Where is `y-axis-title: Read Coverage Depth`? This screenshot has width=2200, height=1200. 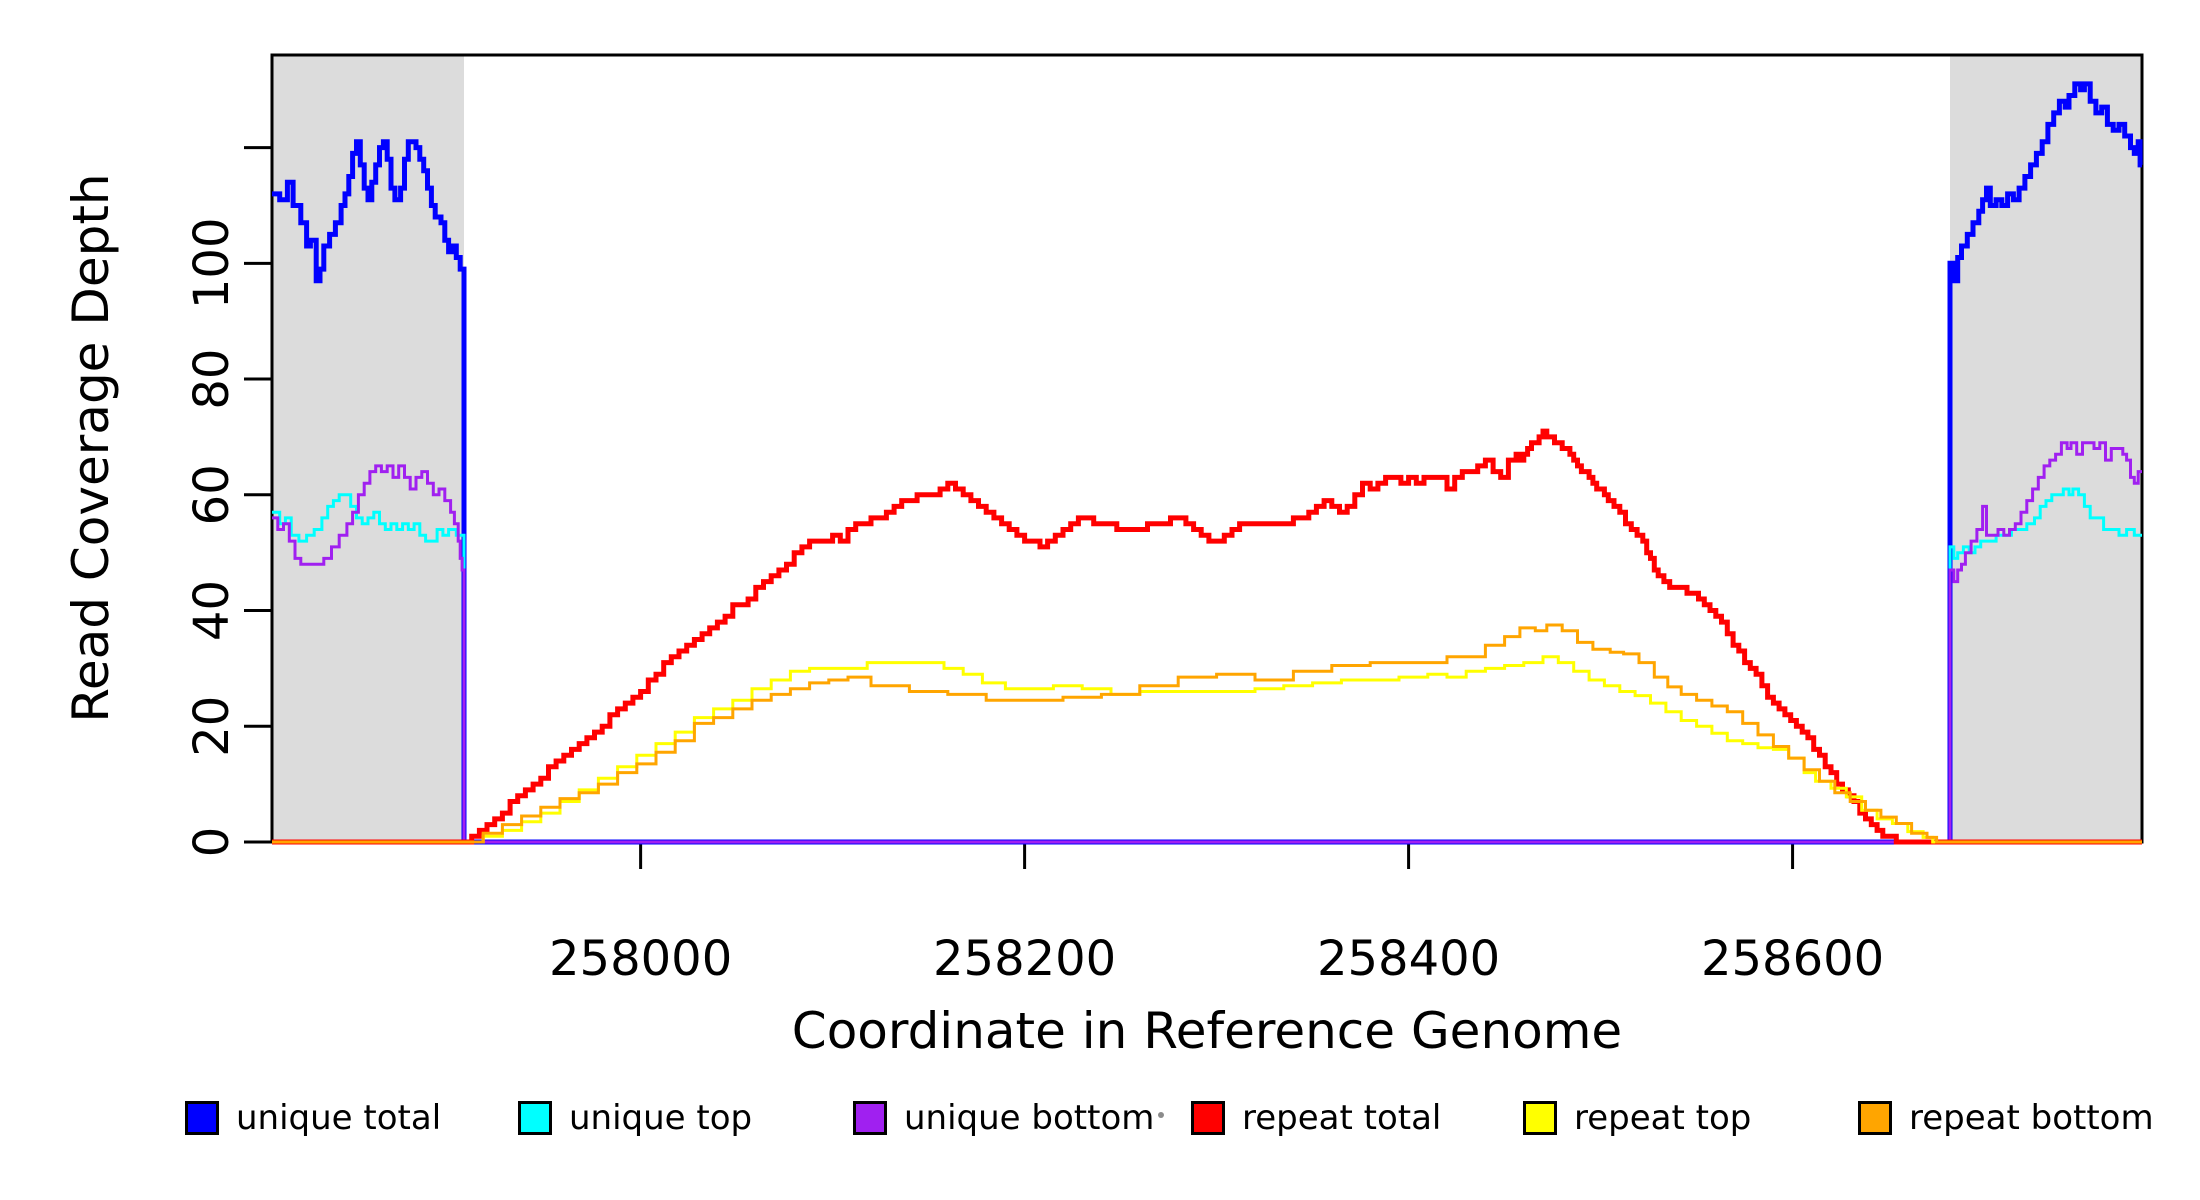
y-axis-title: Read Coverage Depth is located at coordinates (91, 447).